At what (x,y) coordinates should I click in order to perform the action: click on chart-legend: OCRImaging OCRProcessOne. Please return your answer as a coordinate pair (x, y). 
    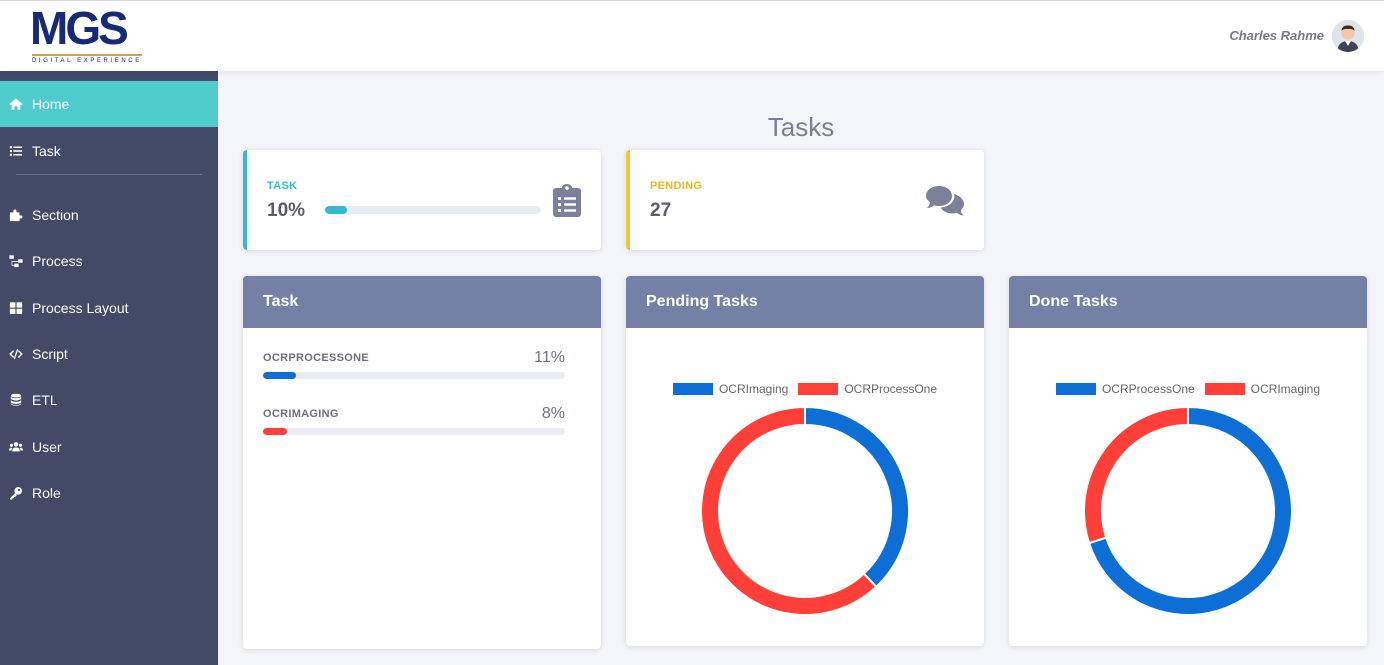
    Looking at the image, I should click on (805, 389).